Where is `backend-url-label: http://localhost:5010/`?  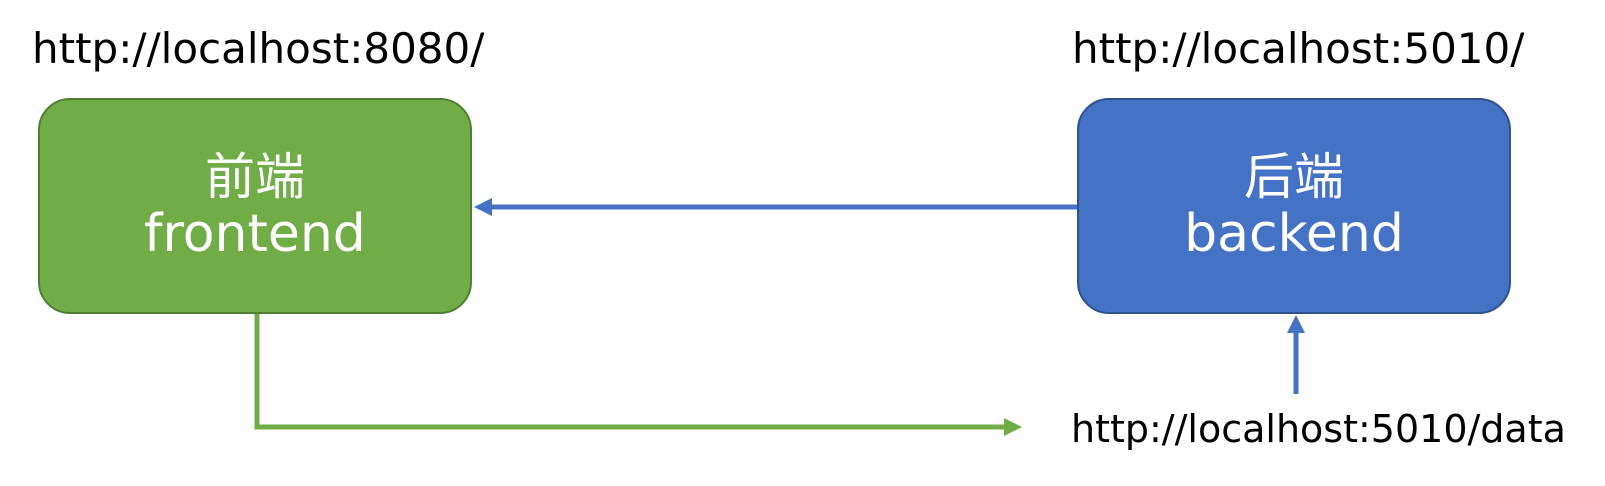 backend-url-label: http://localhost:5010/ is located at coordinates (1298, 48).